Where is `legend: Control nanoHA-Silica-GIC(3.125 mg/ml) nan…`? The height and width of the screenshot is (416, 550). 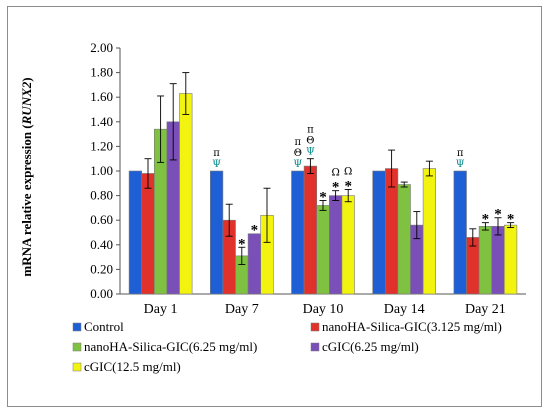 legend: Control nanoHA-Silica-GIC(3.125 mg/ml) nan… is located at coordinates (287, 346).